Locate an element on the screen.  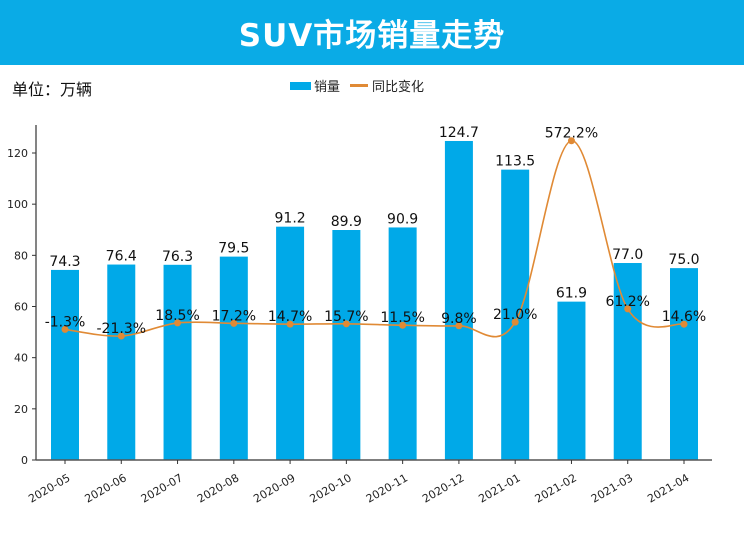
legend-bar-swatch is located at coordinates (300, 85).